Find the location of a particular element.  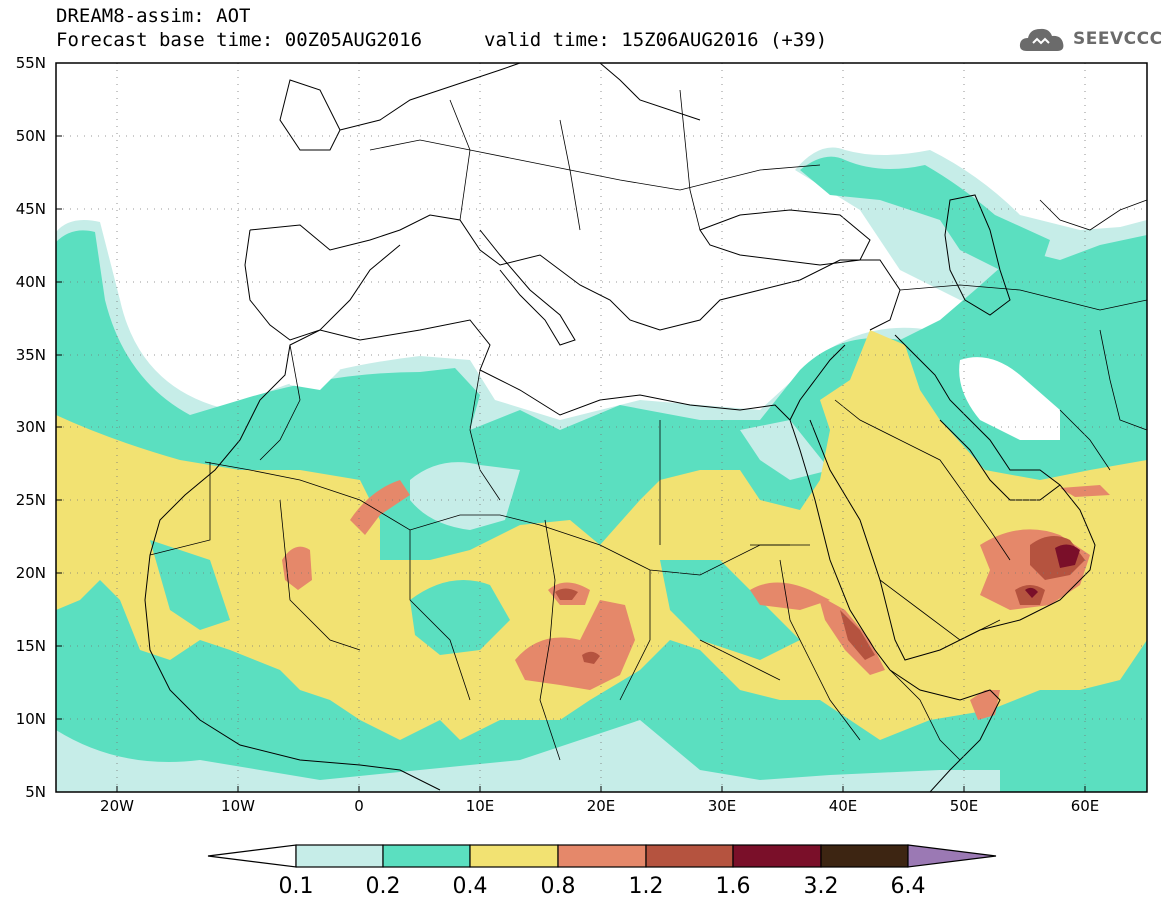

lon-label: 50E is located at coordinates (964, 806).